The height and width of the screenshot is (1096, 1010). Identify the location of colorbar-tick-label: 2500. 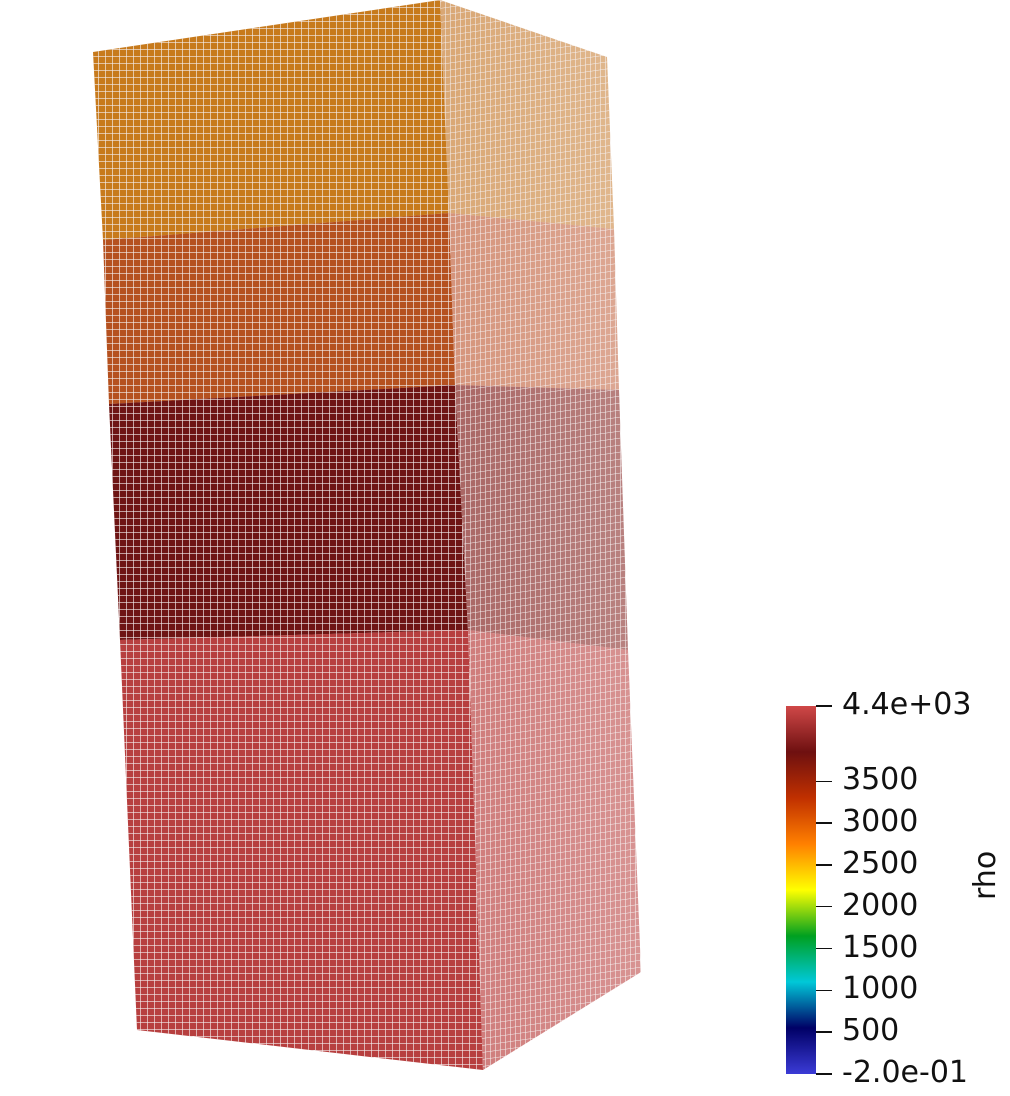
(880, 863).